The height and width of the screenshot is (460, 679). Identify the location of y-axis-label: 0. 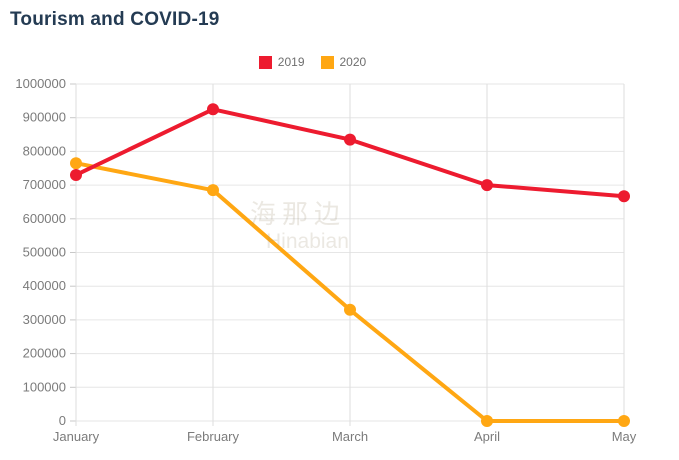
(62, 420).